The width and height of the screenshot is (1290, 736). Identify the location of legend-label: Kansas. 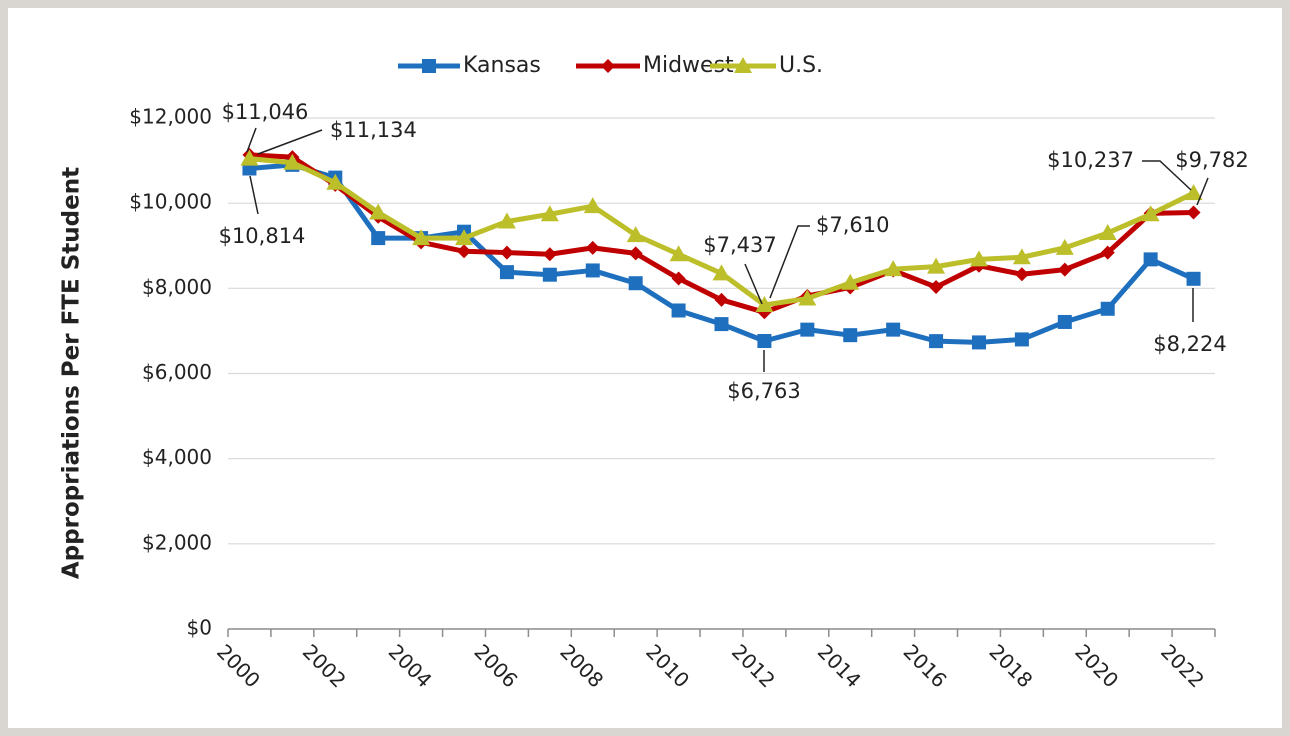
(502, 65).